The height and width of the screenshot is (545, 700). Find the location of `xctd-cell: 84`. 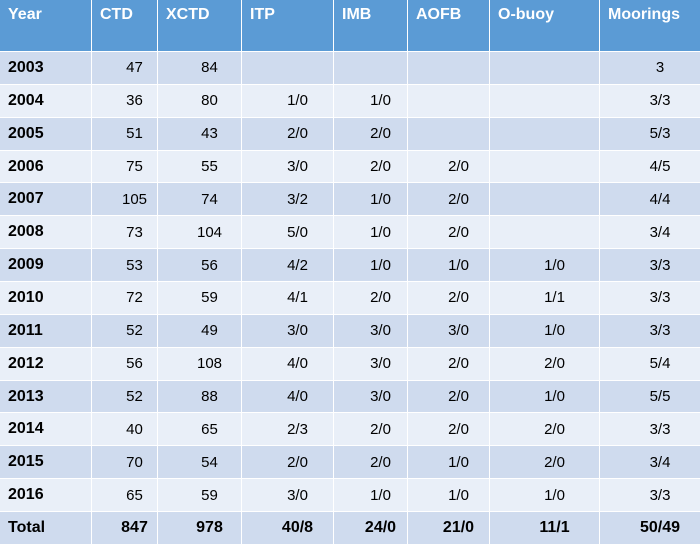

xctd-cell: 84 is located at coordinates (200, 68).